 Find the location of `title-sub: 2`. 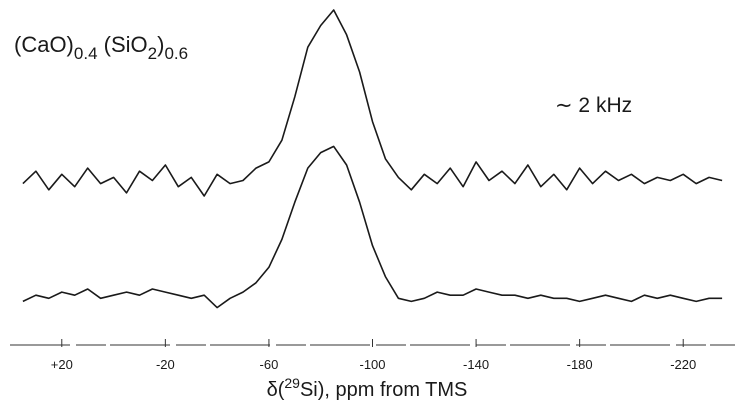

title-sub: 2 is located at coordinates (152, 53).